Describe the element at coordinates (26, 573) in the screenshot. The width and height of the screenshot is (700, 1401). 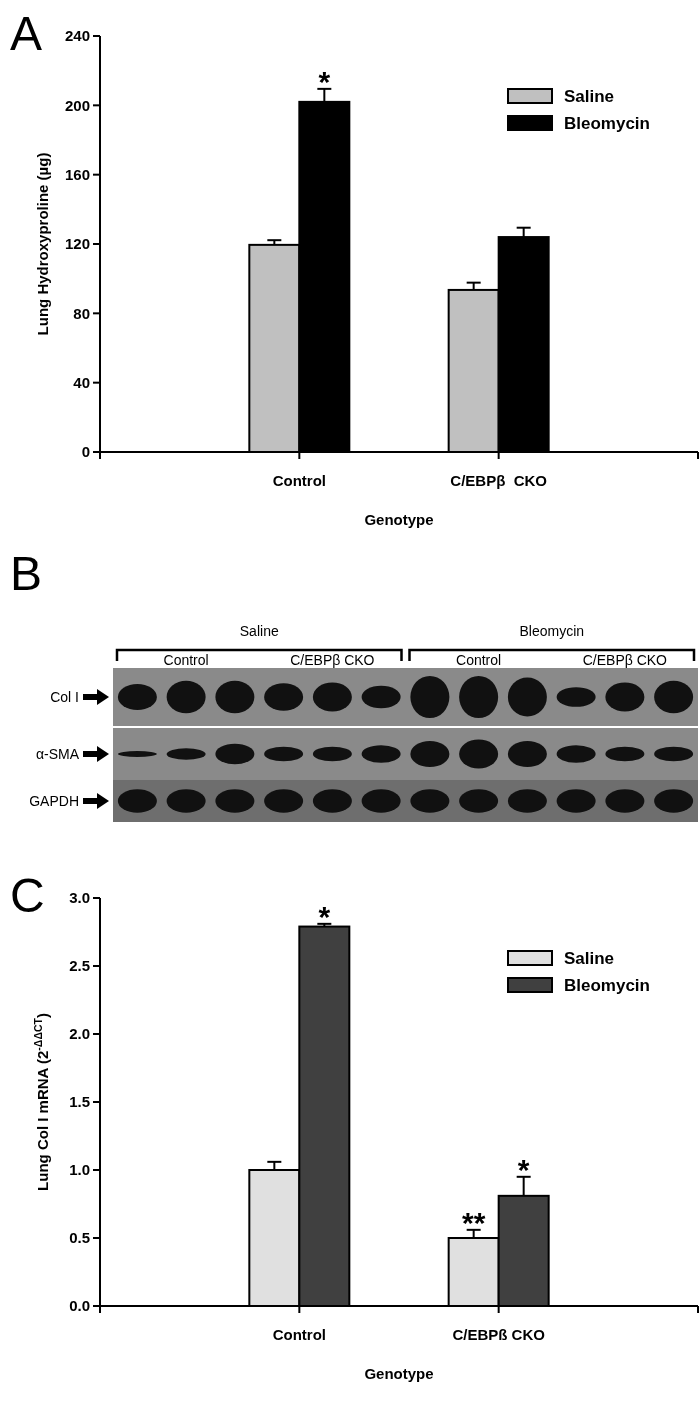
I see `text: B` at that location.